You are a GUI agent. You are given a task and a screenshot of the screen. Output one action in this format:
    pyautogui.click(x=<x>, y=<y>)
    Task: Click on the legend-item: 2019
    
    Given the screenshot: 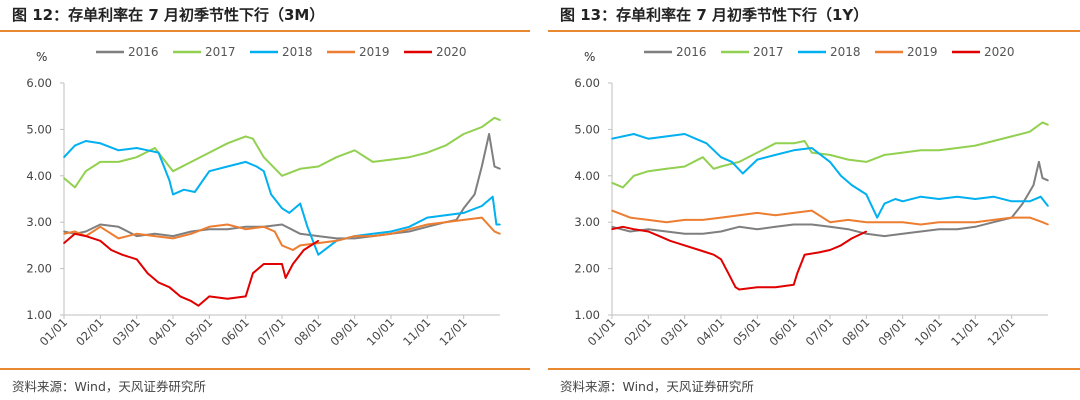 What is the action you would take?
    pyautogui.click(x=358, y=52)
    